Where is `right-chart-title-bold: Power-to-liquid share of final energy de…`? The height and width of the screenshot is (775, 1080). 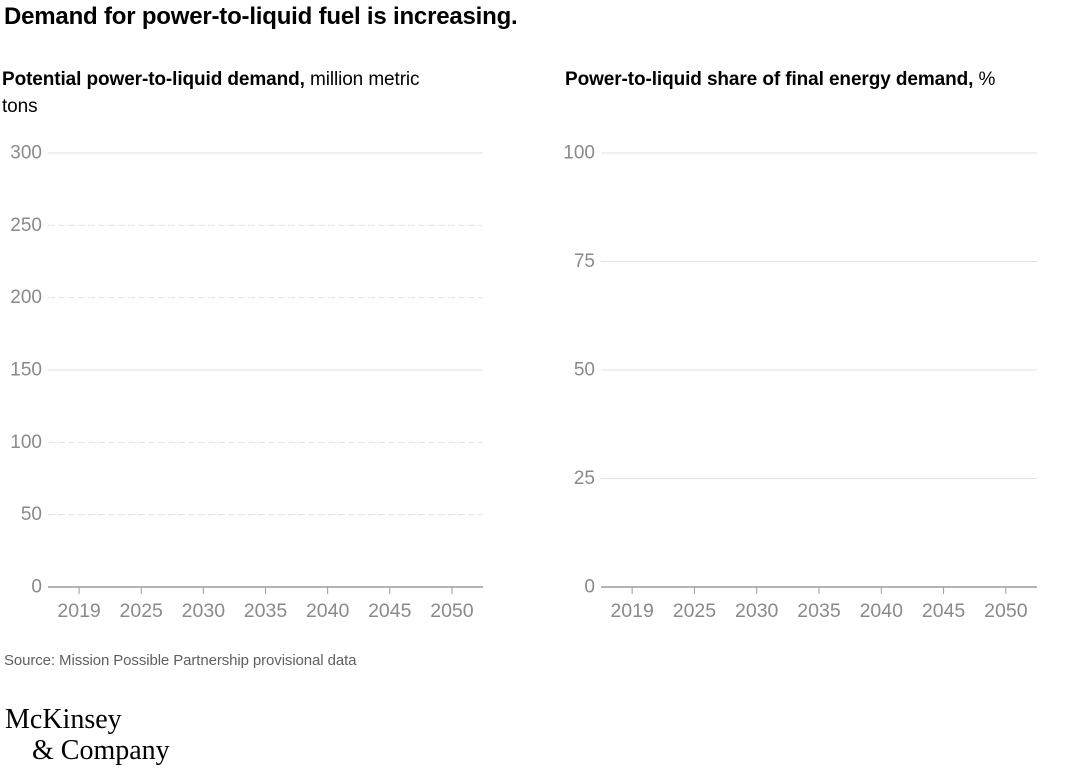 right-chart-title-bold: Power-to-liquid share of final energy de… is located at coordinates (769, 79).